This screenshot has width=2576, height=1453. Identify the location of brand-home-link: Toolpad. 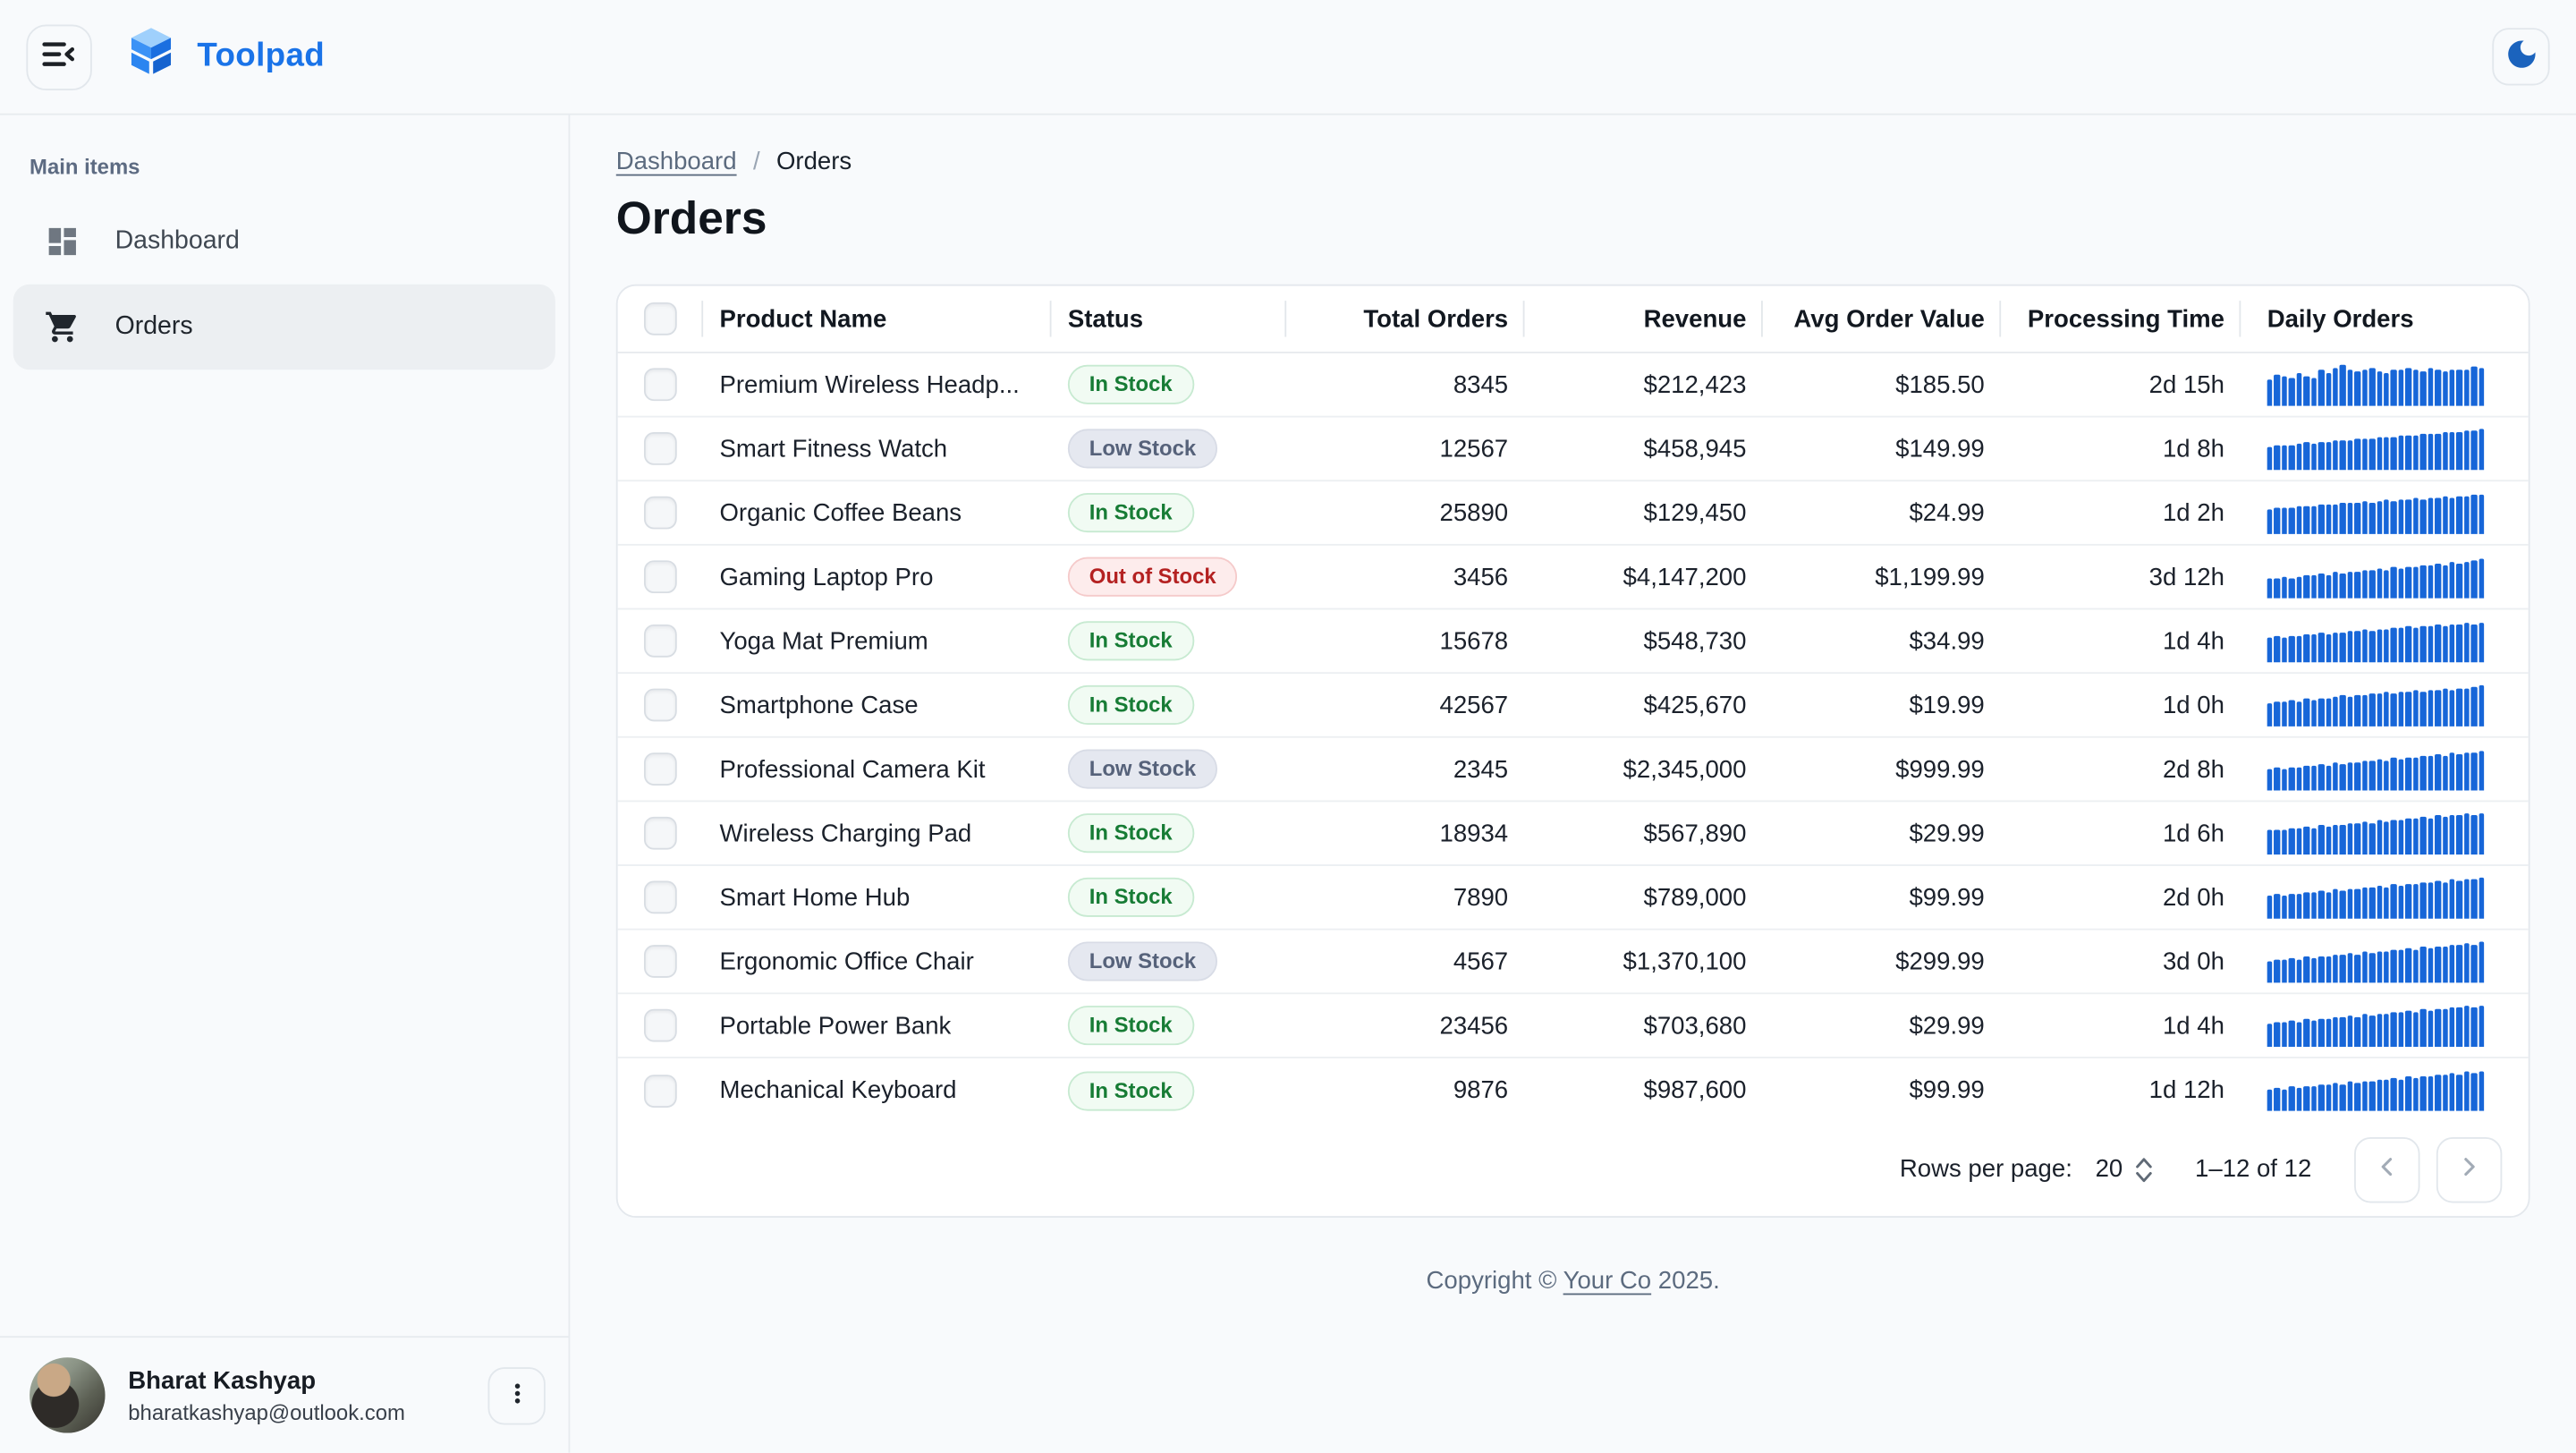
(225, 56).